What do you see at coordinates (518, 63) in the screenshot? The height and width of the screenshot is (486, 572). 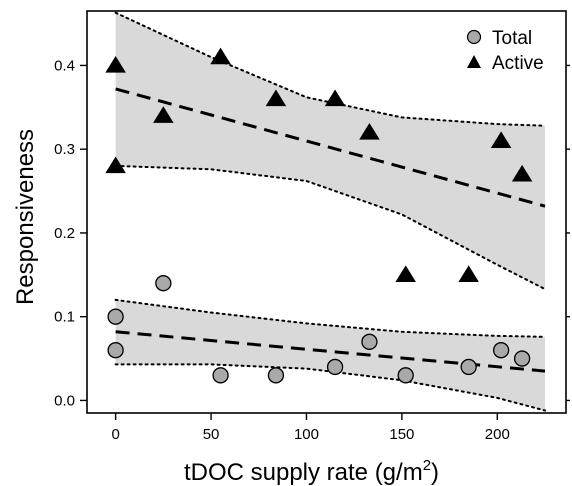 I see `legend-active-label: Active` at bounding box center [518, 63].